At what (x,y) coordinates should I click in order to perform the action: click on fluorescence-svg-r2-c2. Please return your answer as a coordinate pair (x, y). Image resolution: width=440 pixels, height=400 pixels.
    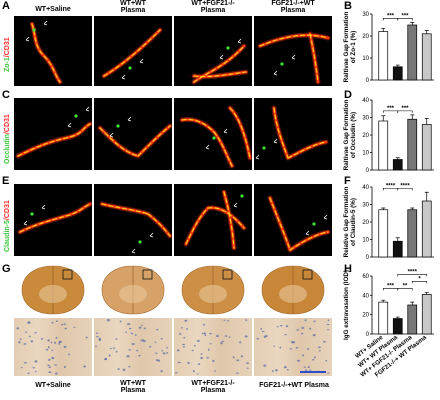
    Looking at the image, I should click on (134, 137).